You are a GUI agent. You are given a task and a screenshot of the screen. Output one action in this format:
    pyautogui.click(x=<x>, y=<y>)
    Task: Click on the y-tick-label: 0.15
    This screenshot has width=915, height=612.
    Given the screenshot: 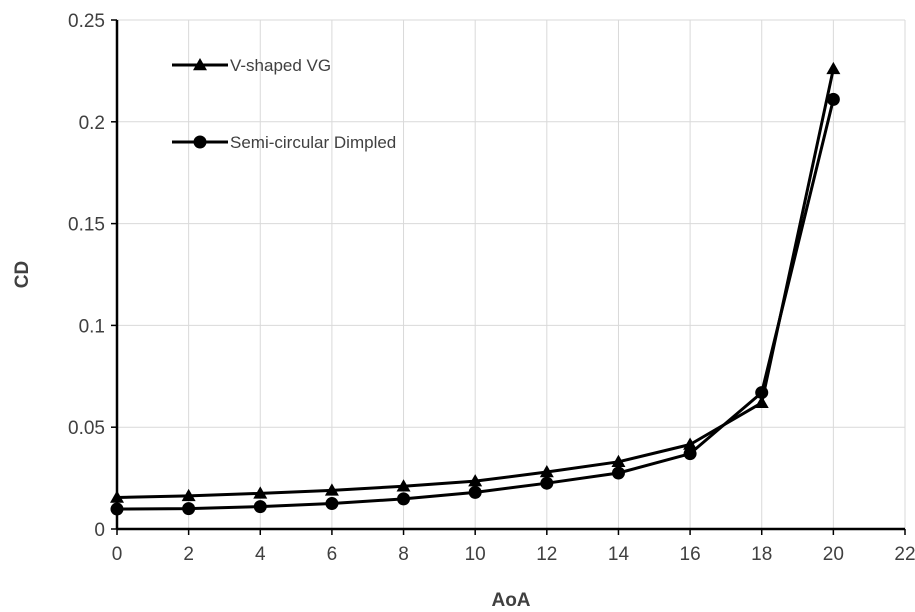 What is the action you would take?
    pyautogui.click(x=86, y=225)
    